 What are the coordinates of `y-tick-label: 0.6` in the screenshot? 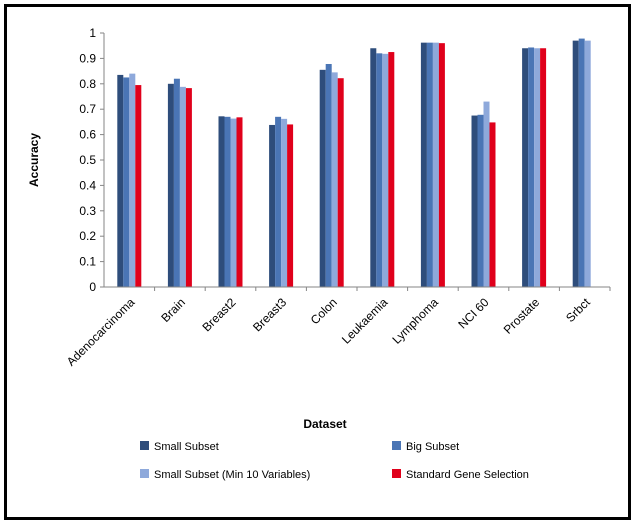 It's located at (87, 135).